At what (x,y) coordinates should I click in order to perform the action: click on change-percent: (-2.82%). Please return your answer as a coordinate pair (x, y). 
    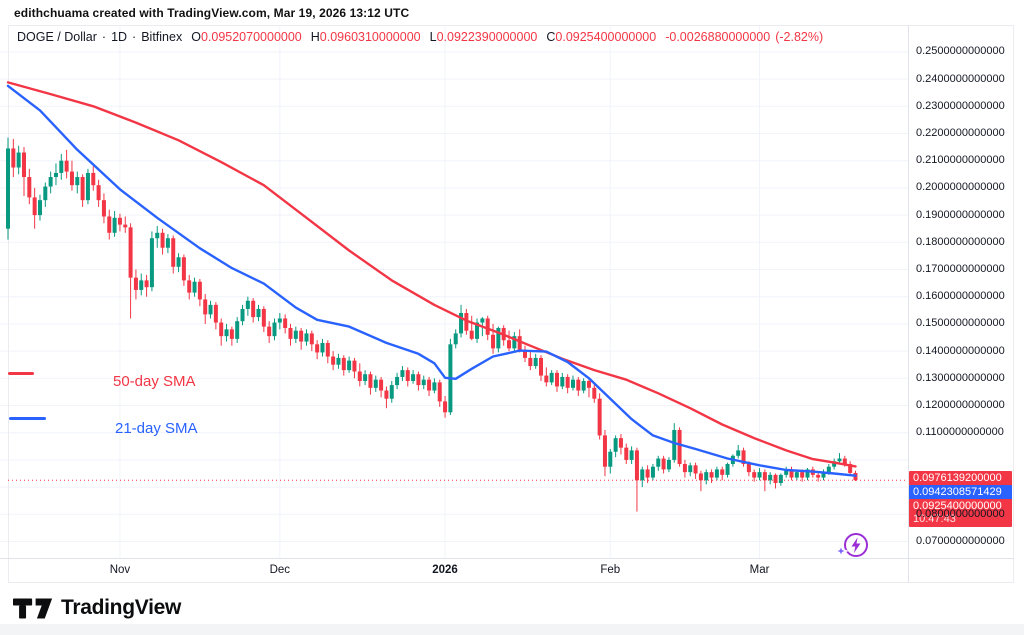
    Looking at the image, I should click on (799, 37).